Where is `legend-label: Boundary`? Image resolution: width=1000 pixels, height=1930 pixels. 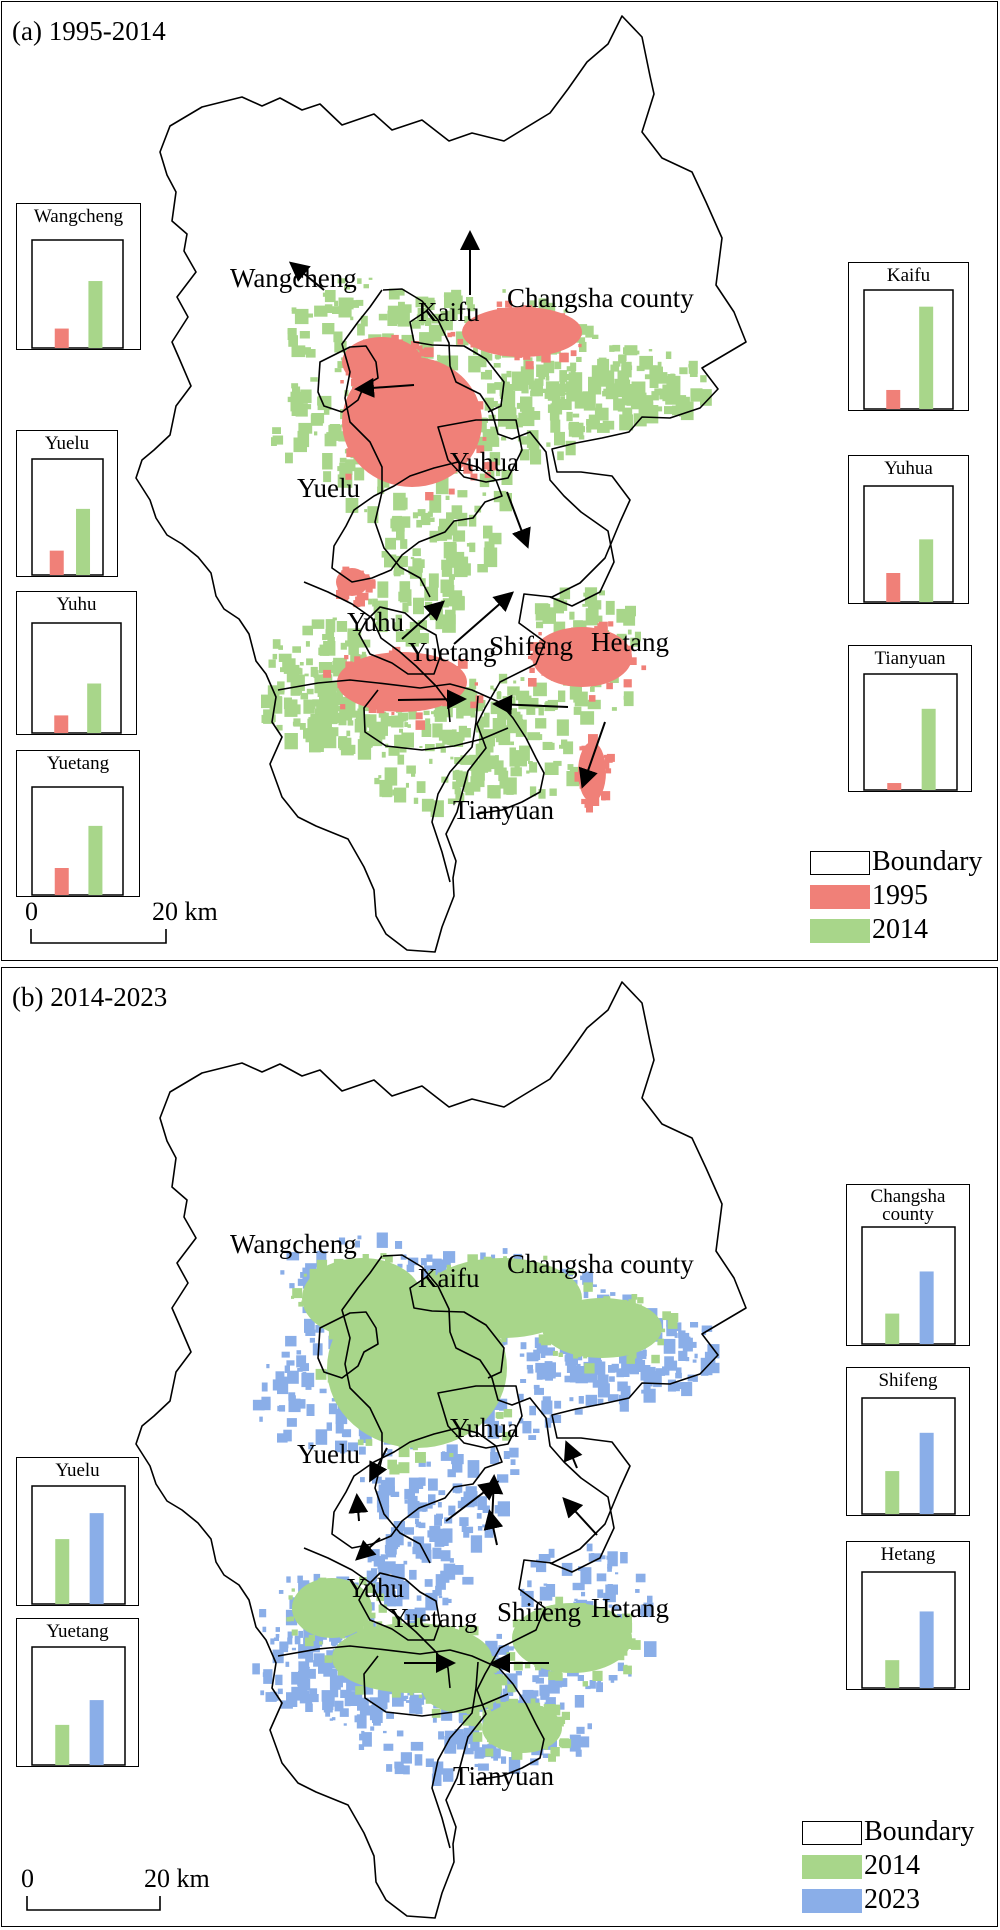
legend-label: Boundary is located at coordinates (927, 861).